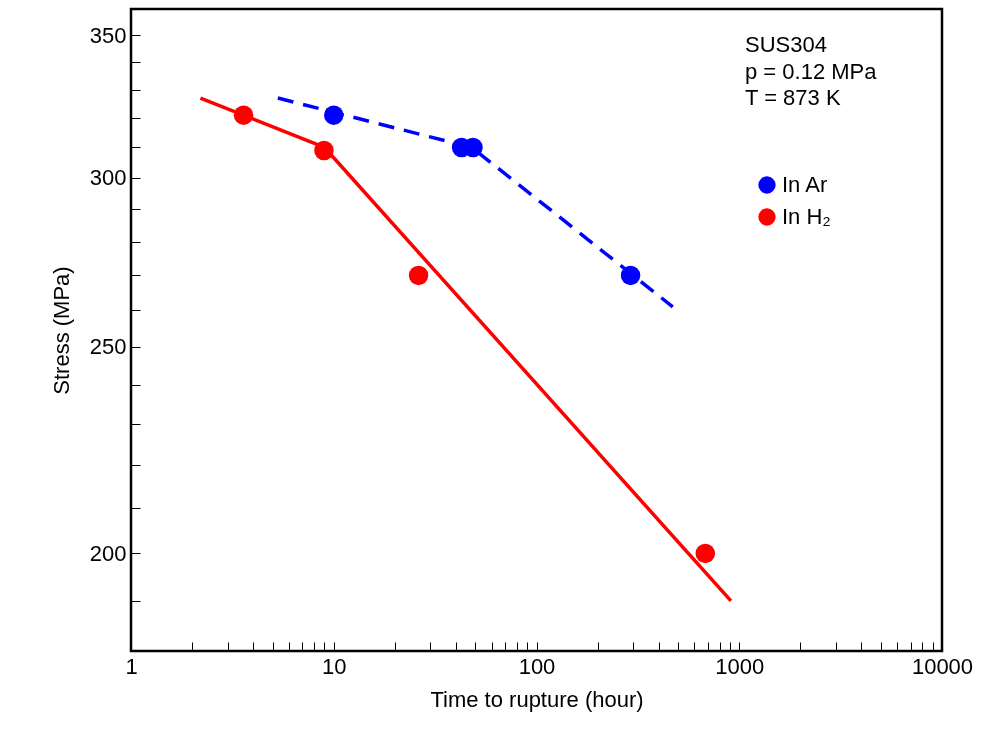 The width and height of the screenshot is (1005, 745). What do you see at coordinates (806, 216) in the screenshot?
I see `legend-label: In H₂` at bounding box center [806, 216].